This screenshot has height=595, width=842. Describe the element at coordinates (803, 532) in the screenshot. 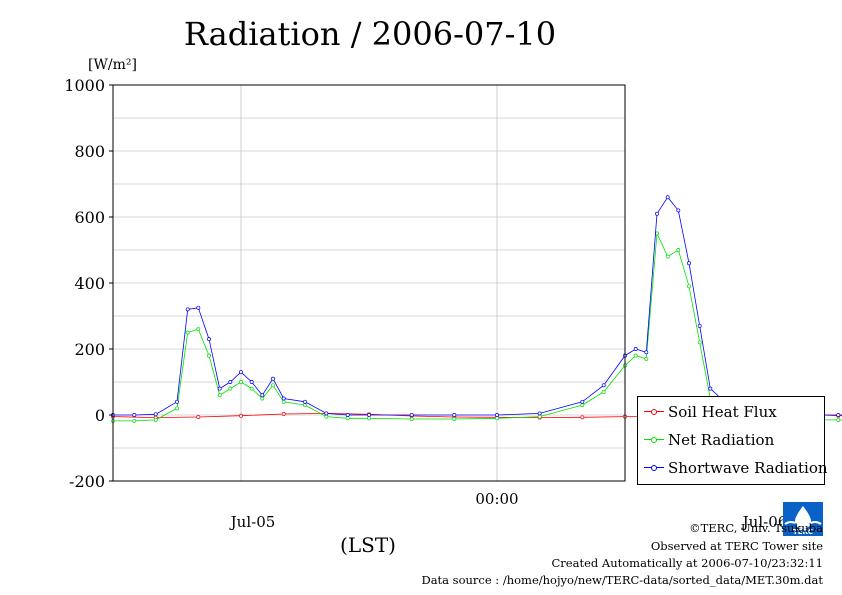

I see `svg-text: TERC` at that location.